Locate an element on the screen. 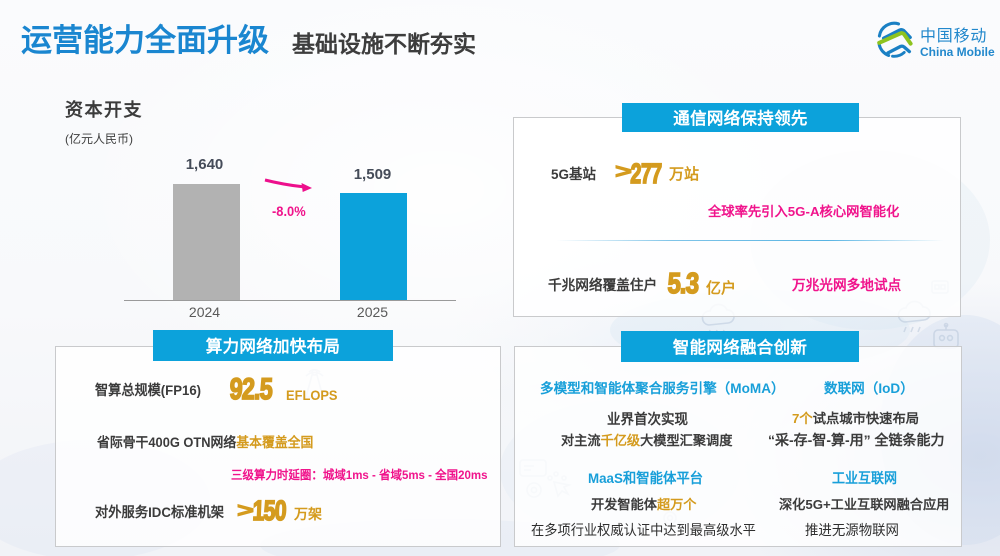 Image resolution: width=1000 pixels, height=556 pixels. svg-text: 中国移动 is located at coordinates (953, 36).